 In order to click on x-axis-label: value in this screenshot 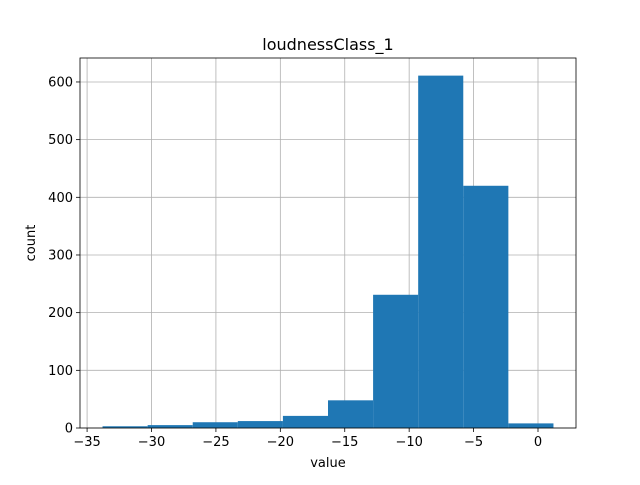, I will do `click(328, 463)`.